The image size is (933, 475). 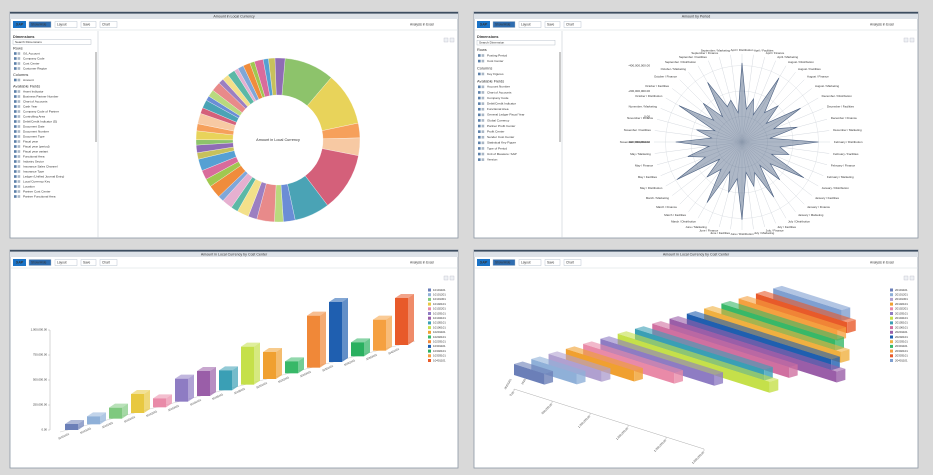 I want to click on field-item: Cost Center, so click(x=495, y=61).